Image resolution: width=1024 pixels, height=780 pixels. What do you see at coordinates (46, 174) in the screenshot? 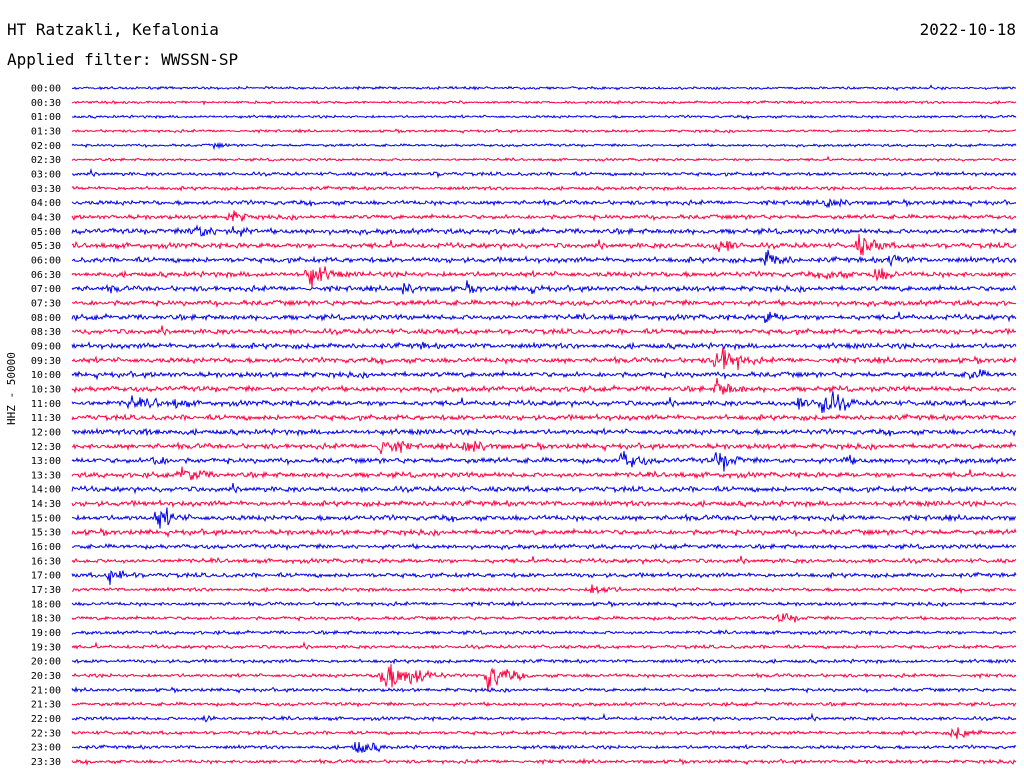
I see `row-time-label: 03:00` at bounding box center [46, 174].